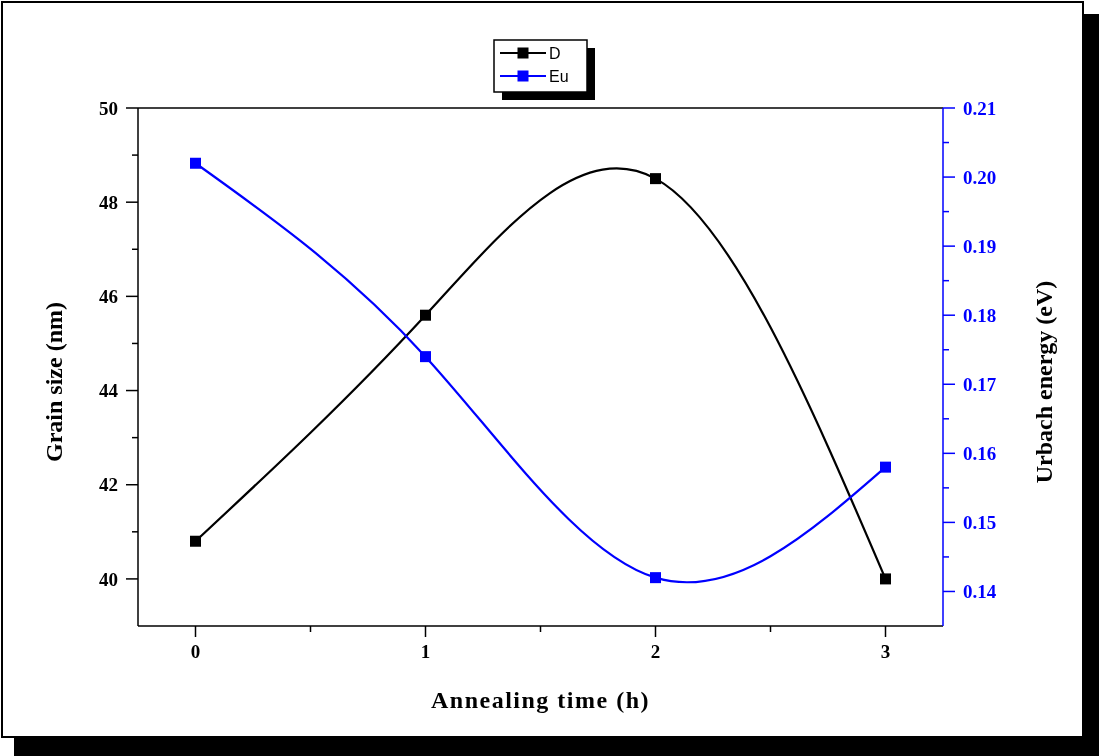 This screenshot has width=1099, height=756. I want to click on x-axis-title: Annealing time (h), so click(540, 700).